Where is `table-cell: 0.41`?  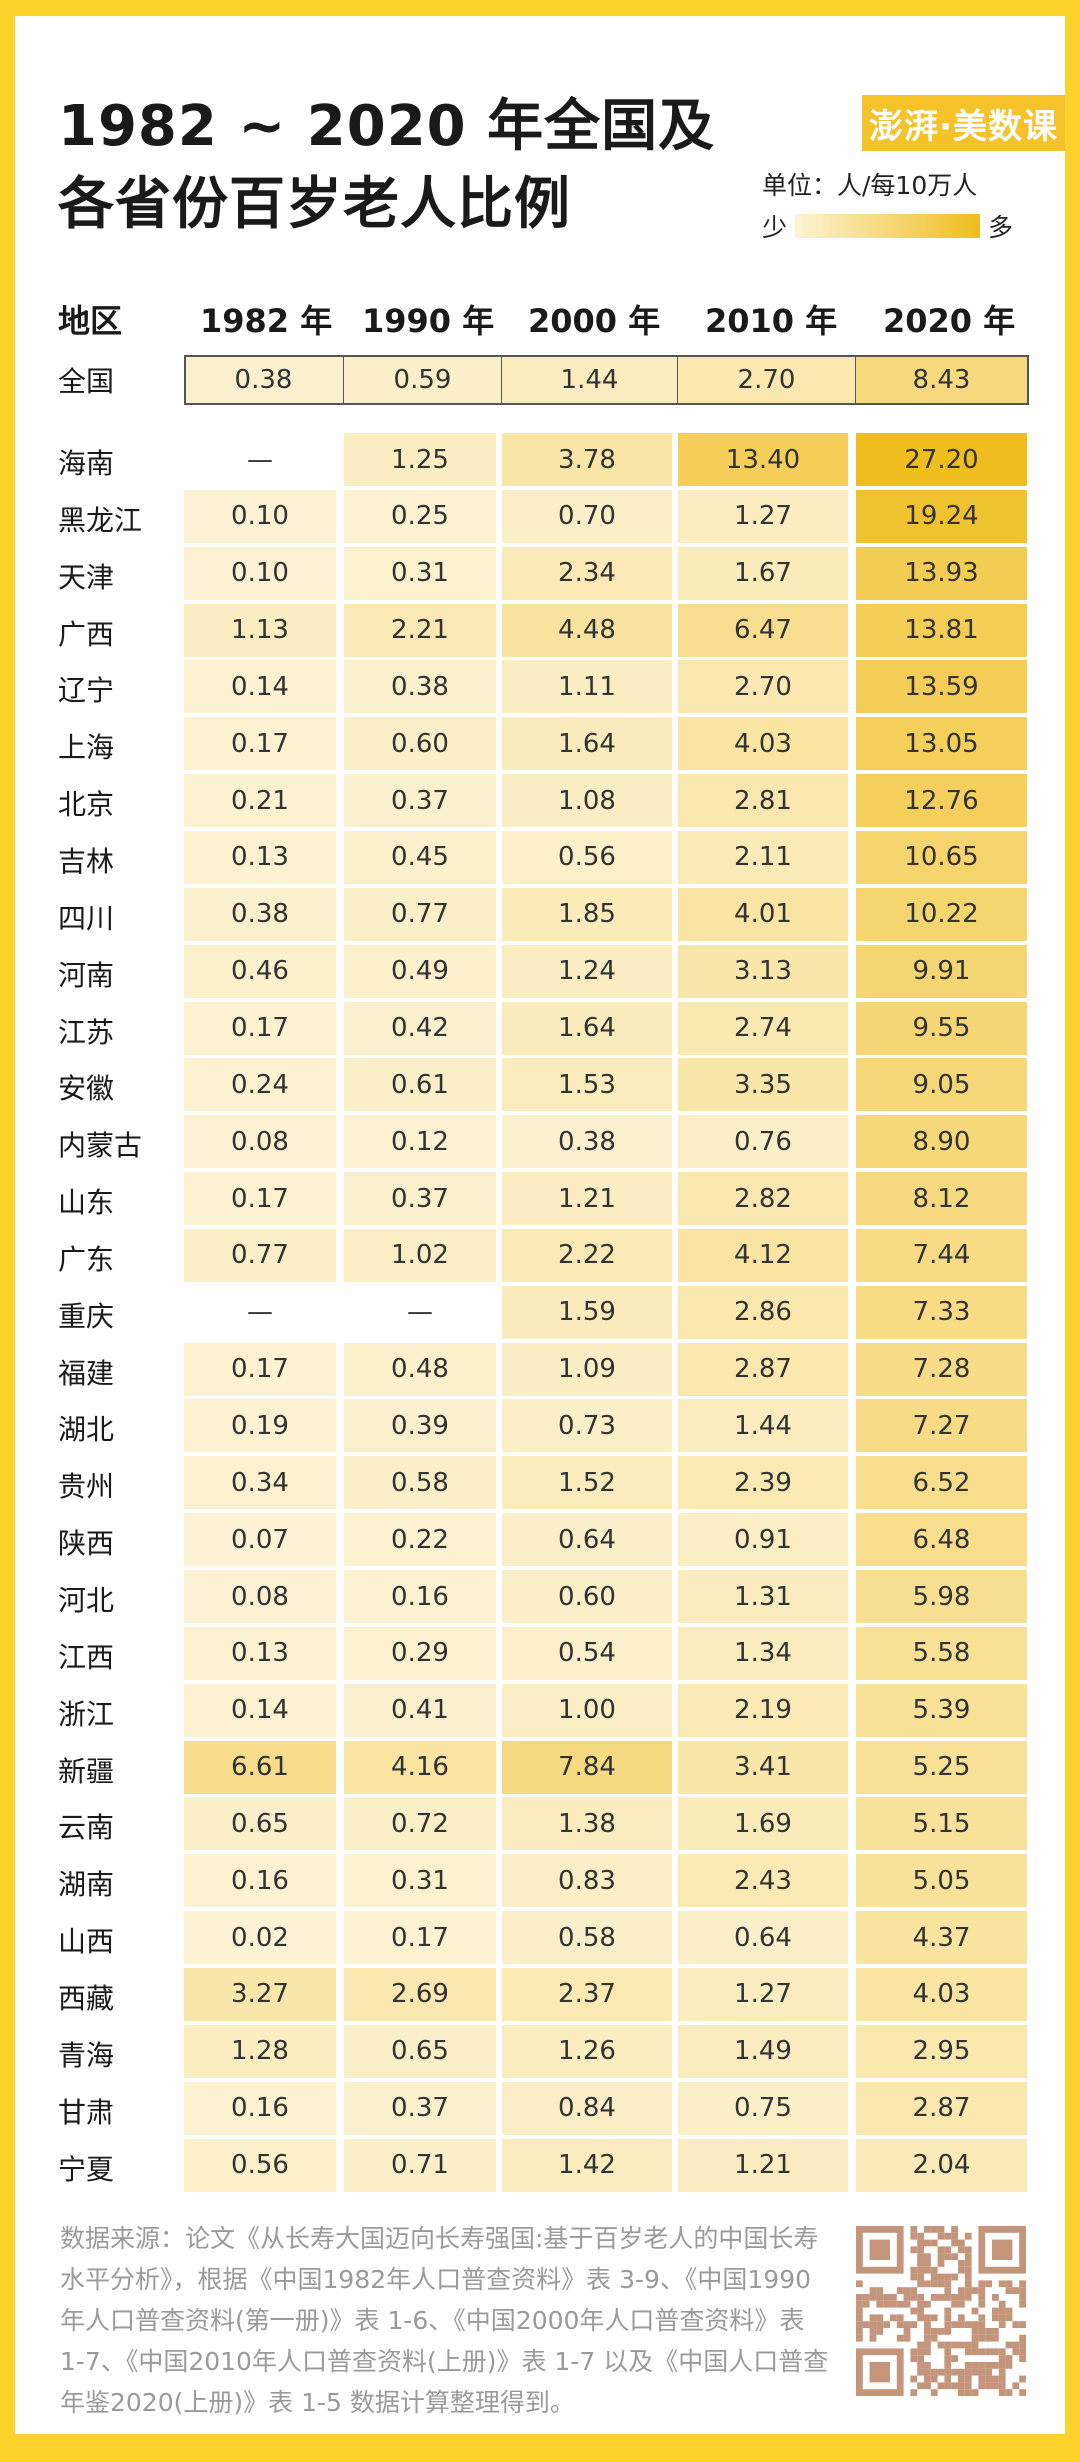 table-cell: 0.41 is located at coordinates (420, 1710).